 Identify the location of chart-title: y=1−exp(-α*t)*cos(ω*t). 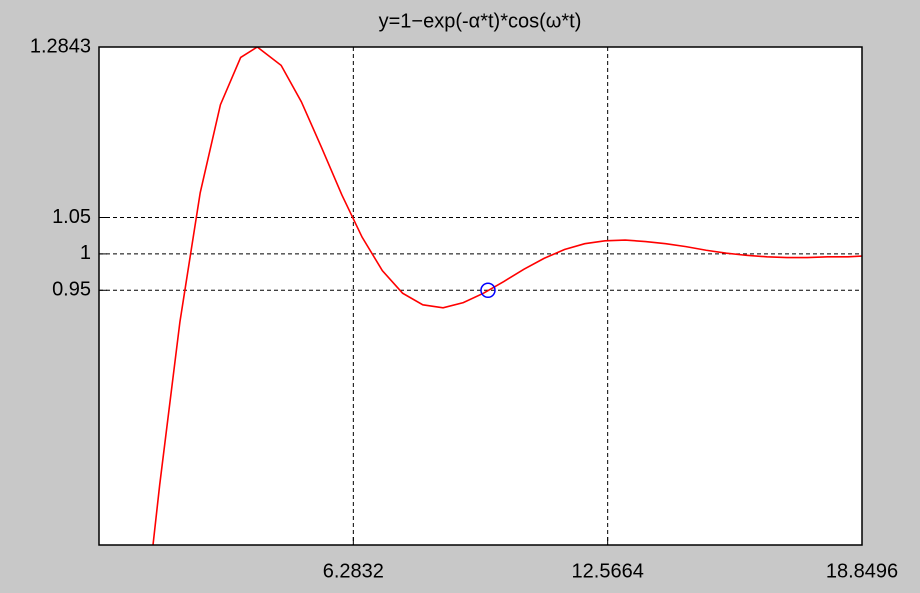
(480, 21).